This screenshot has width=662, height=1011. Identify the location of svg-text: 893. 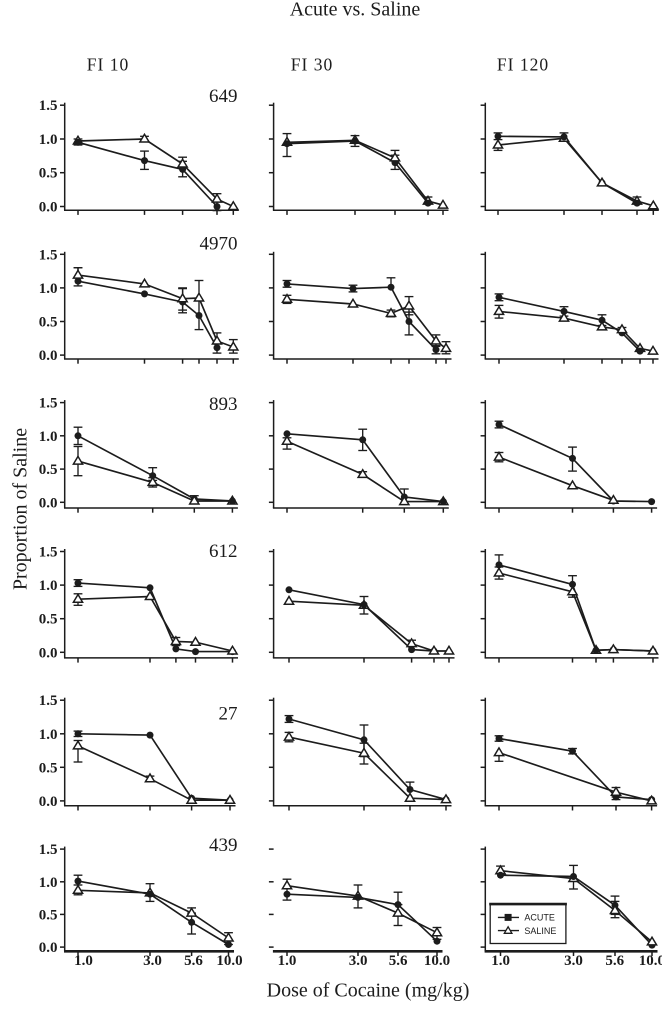
(223, 404).